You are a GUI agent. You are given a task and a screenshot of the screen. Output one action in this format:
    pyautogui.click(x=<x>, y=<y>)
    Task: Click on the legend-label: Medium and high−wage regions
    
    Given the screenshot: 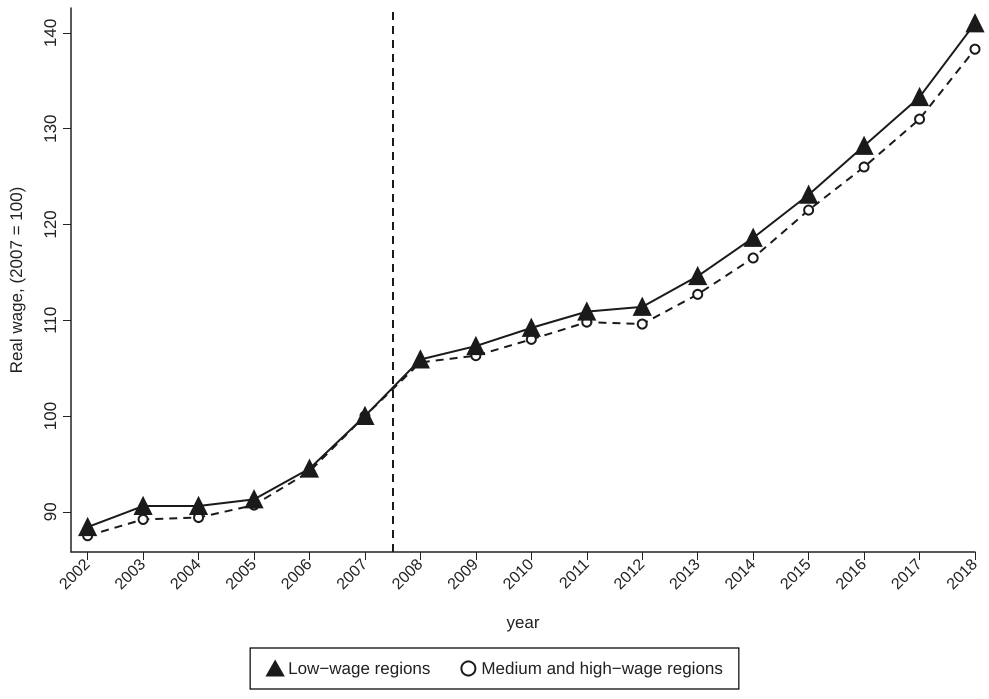 What is the action you would take?
    pyautogui.click(x=602, y=668)
    